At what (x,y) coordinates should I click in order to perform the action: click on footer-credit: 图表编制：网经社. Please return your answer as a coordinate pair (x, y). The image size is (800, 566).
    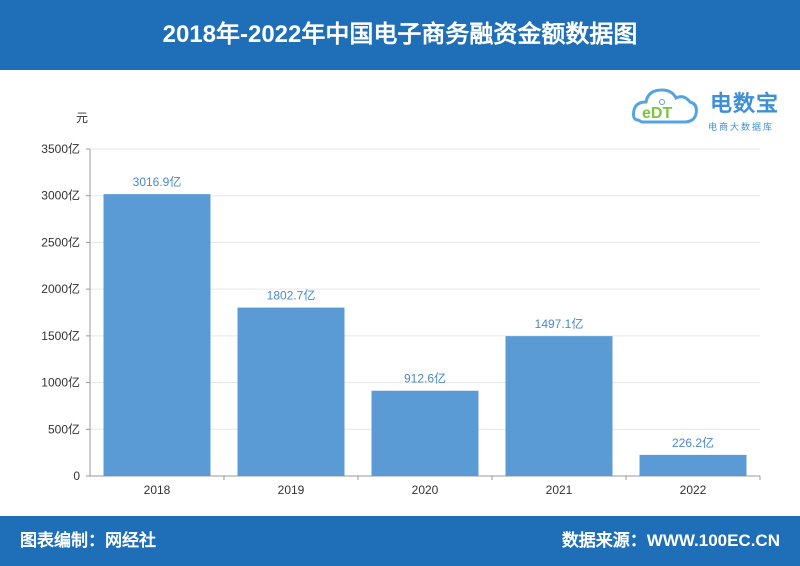
    Looking at the image, I should click on (88, 540).